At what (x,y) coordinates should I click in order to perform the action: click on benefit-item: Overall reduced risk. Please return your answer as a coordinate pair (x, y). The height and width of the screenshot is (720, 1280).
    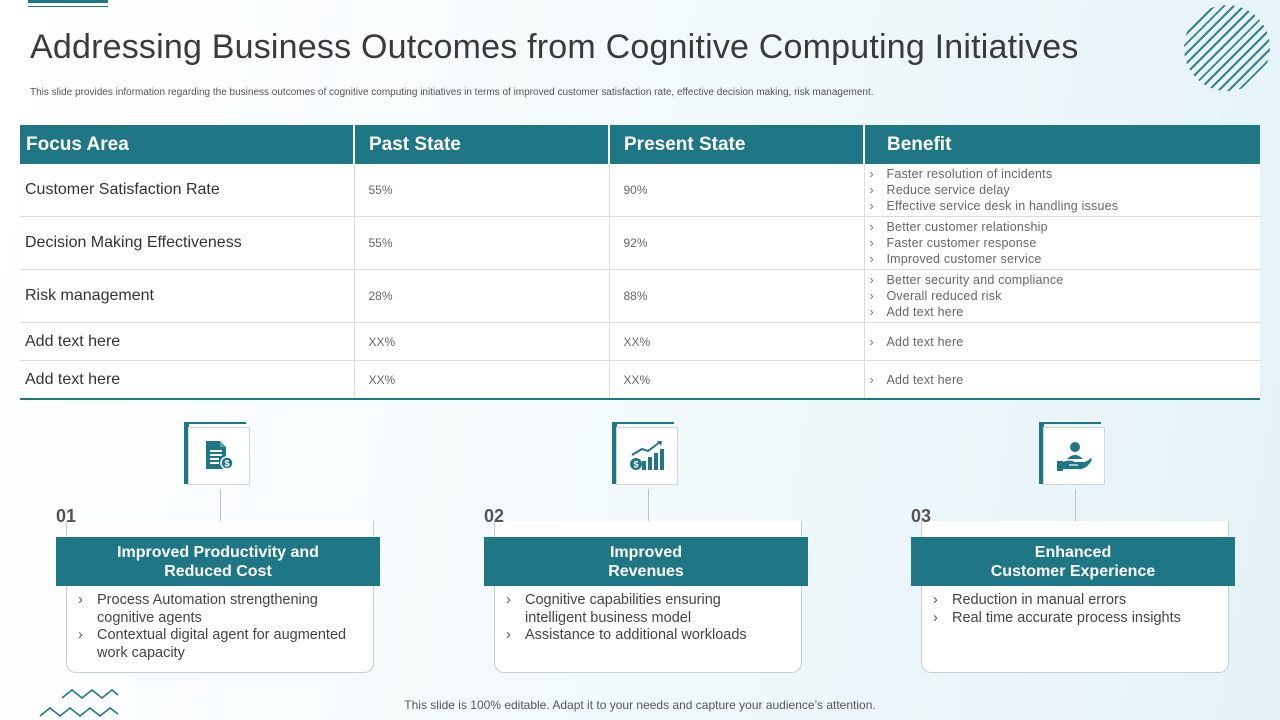
    Looking at the image, I should click on (1058, 296).